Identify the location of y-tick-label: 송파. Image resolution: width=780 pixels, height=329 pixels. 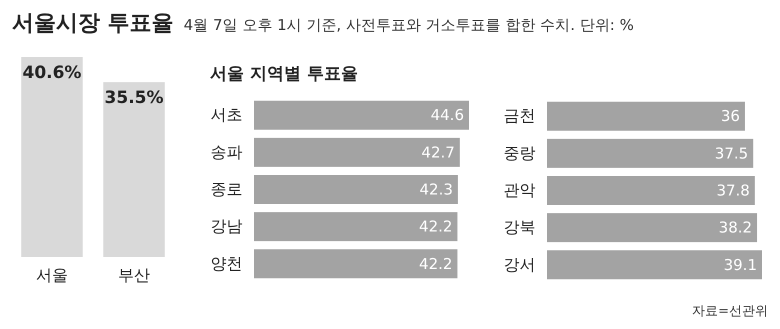
(226, 152).